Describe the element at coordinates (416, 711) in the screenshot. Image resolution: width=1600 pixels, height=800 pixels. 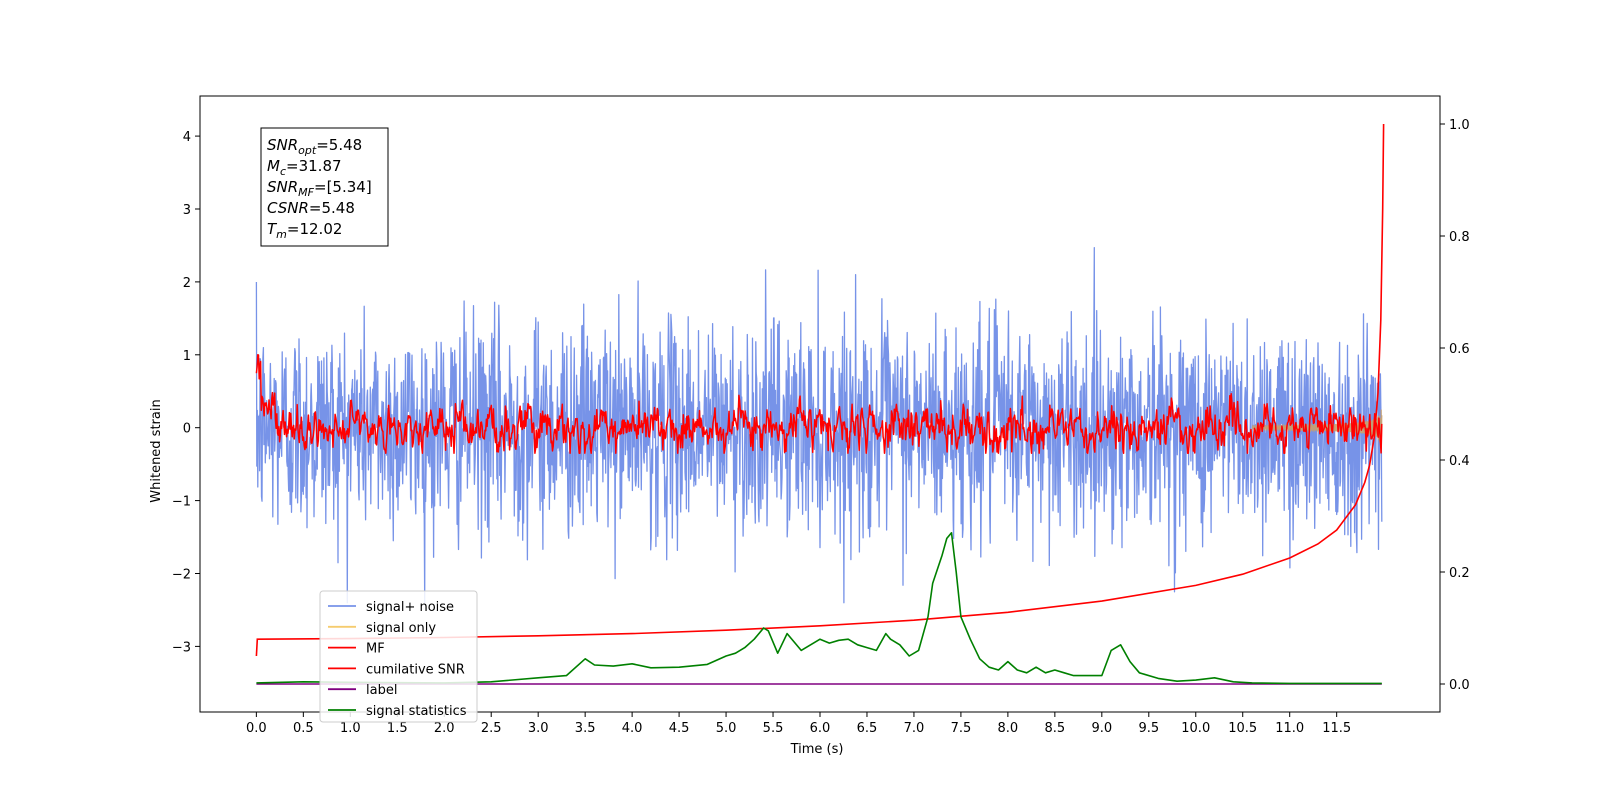
I see `legend-label: signal statistics` at that location.